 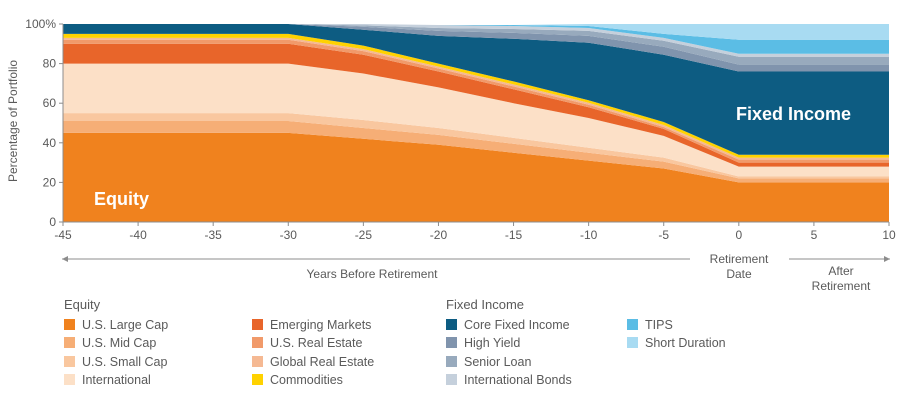 What do you see at coordinates (13, 121) in the screenshot?
I see `y-axis-label: Percentage of Portfolio` at bounding box center [13, 121].